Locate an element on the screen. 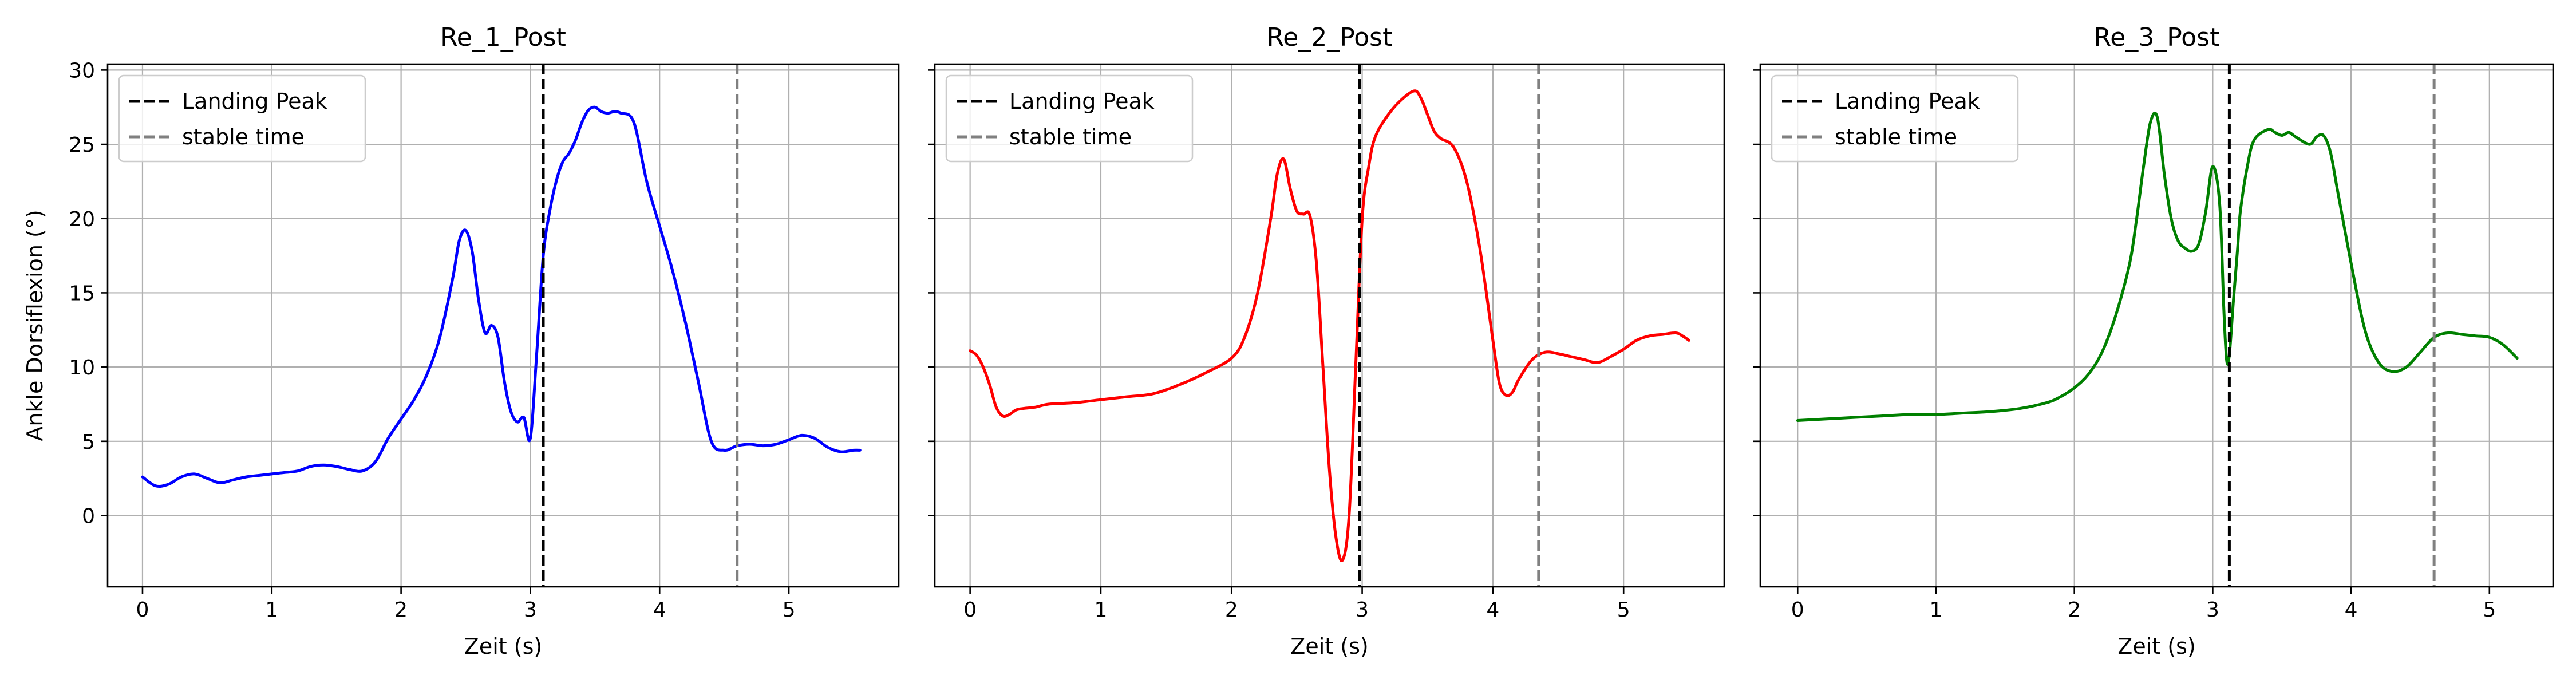 The width and height of the screenshot is (2576, 687). y-tick-label: 30 is located at coordinates (82, 70).